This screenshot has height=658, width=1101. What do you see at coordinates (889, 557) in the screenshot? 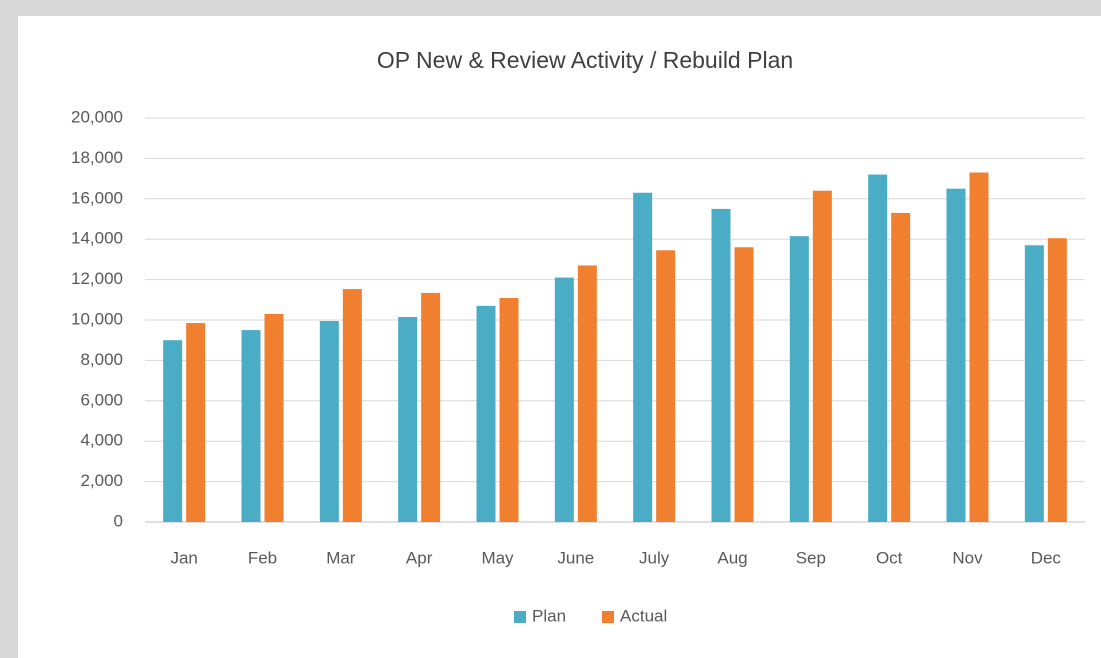
I see `x-tick-label: Oct` at bounding box center [889, 557].